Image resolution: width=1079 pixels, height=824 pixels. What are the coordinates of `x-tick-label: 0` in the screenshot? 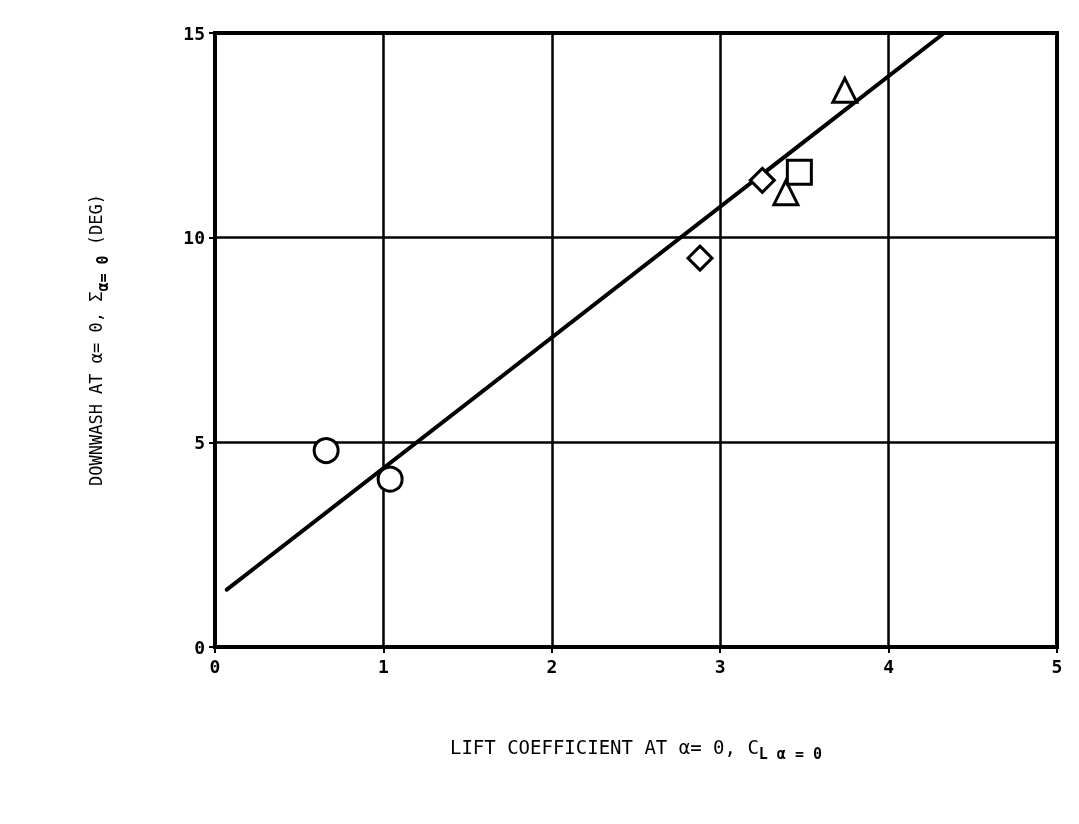 It's located at (215, 666).